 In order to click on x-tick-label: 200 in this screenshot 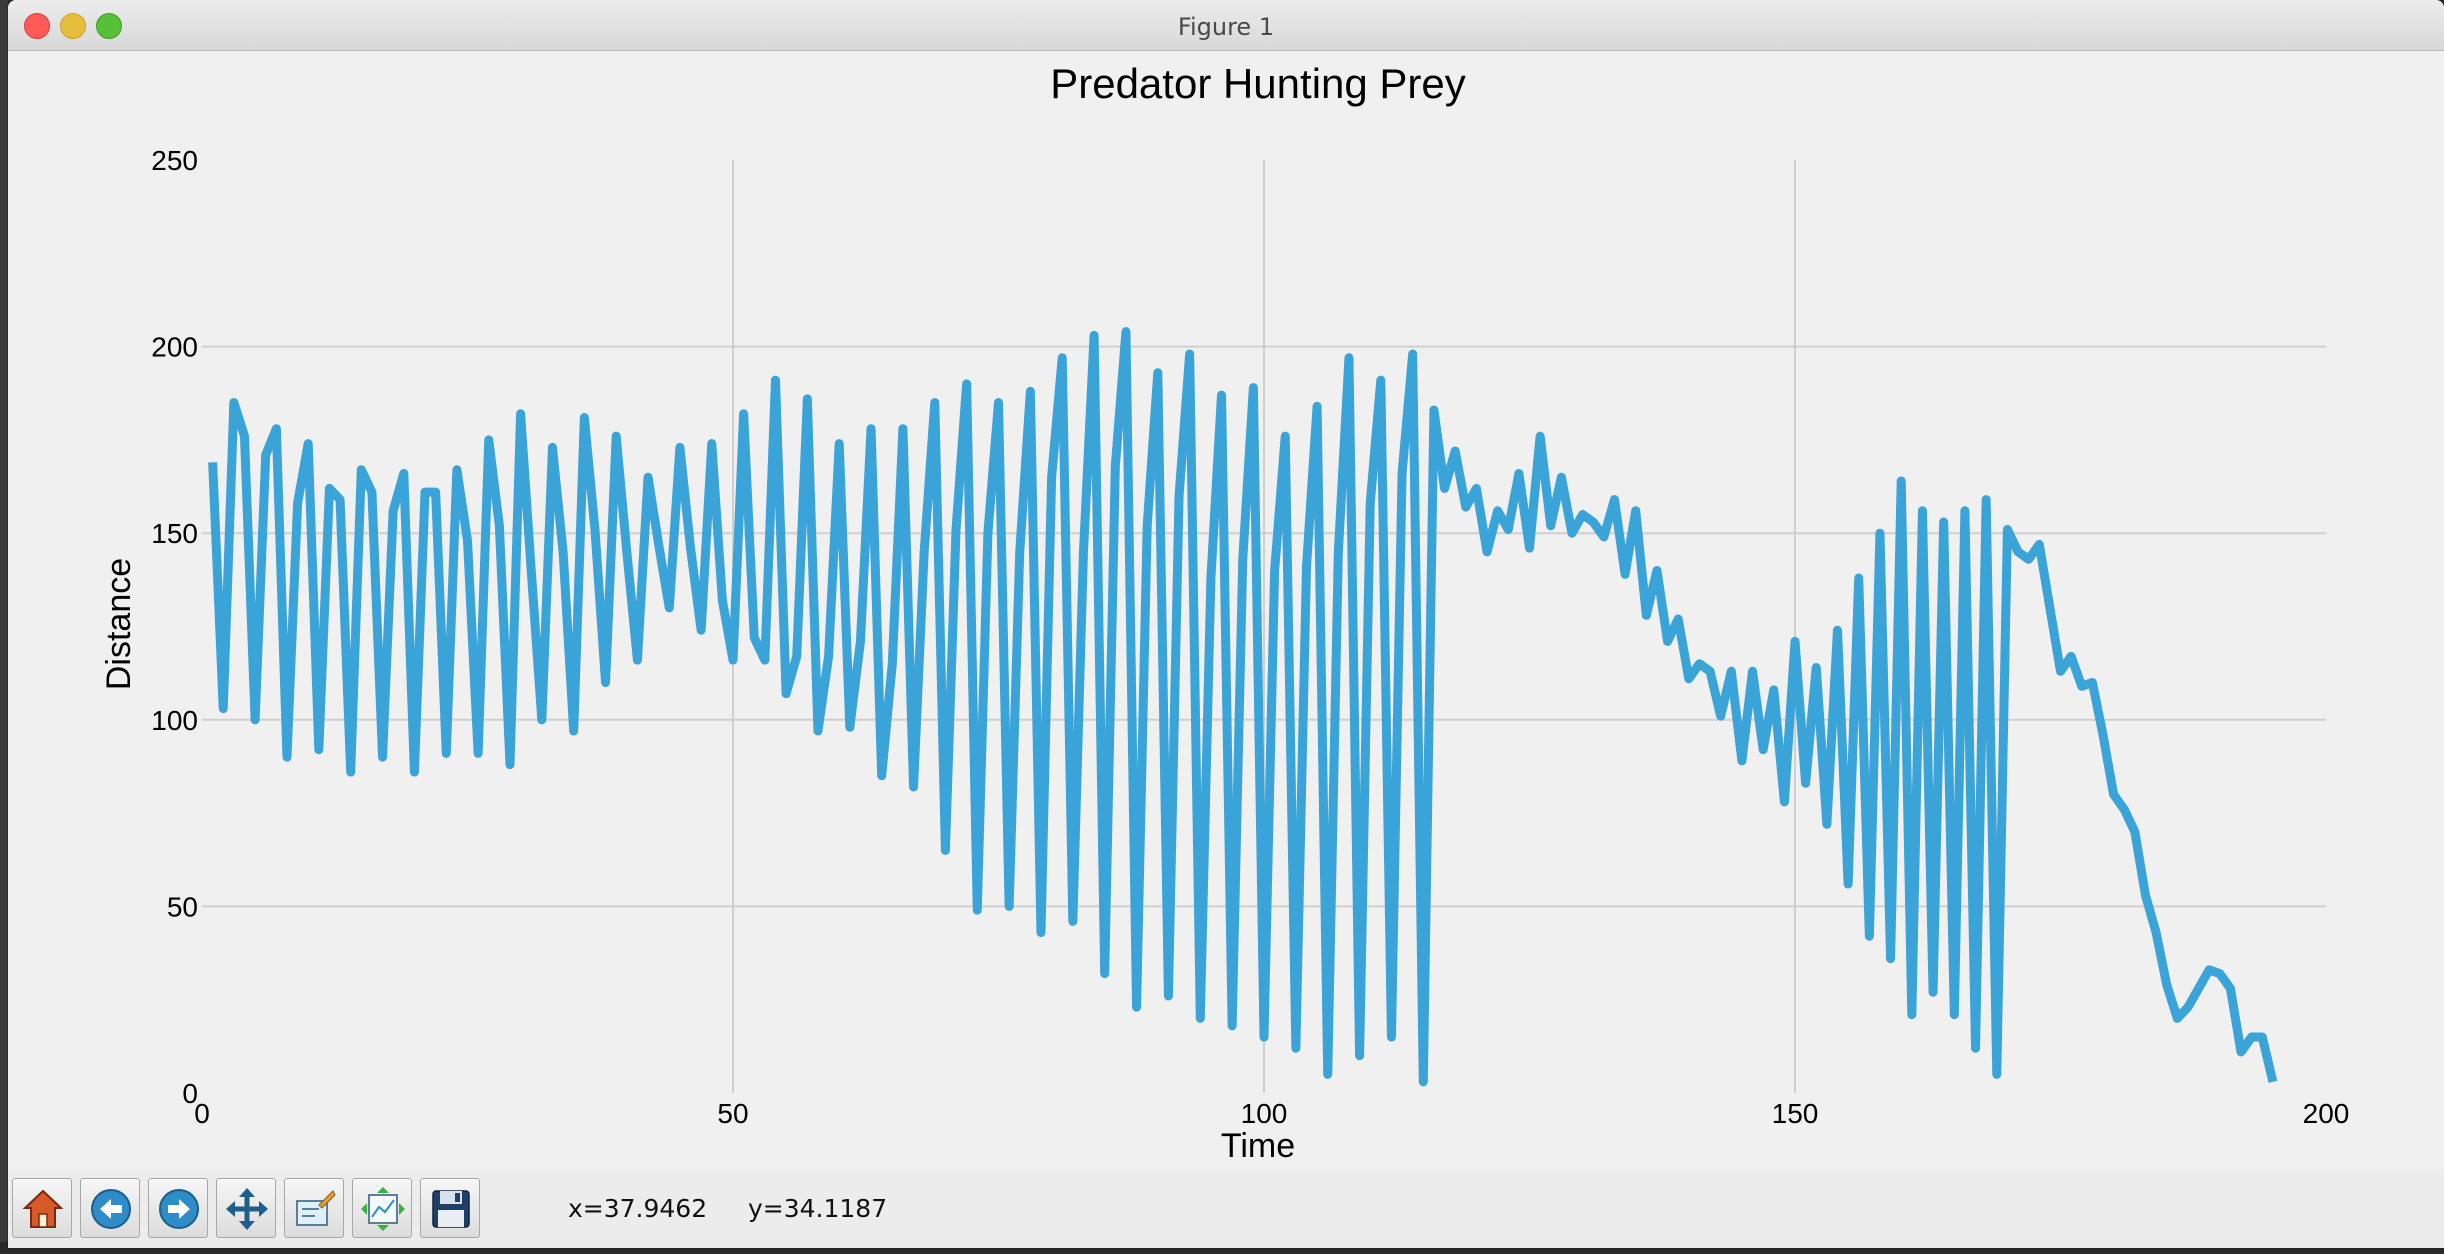, I will do `click(2326, 1113)`.